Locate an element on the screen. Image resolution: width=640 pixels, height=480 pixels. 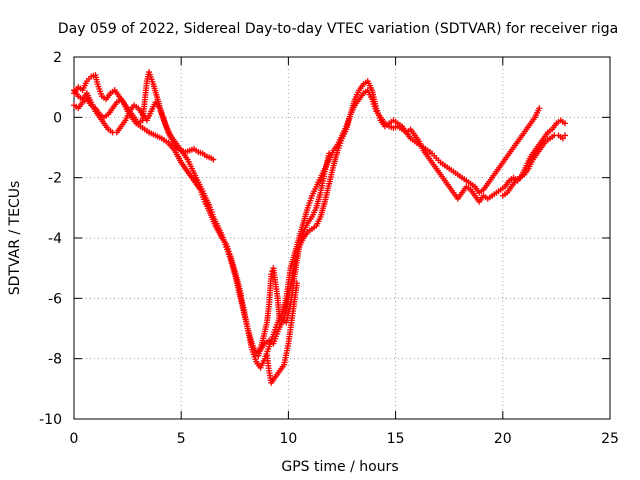
y-tick-label: 2 is located at coordinates (57, 58).